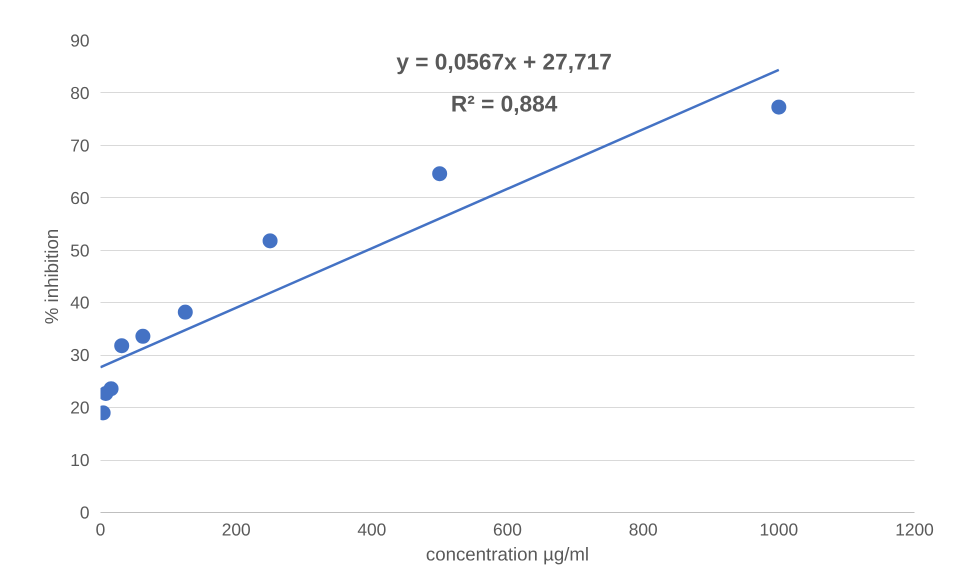 The image size is (954, 582). I want to click on y-axis-title: % inhibition, so click(51, 276).